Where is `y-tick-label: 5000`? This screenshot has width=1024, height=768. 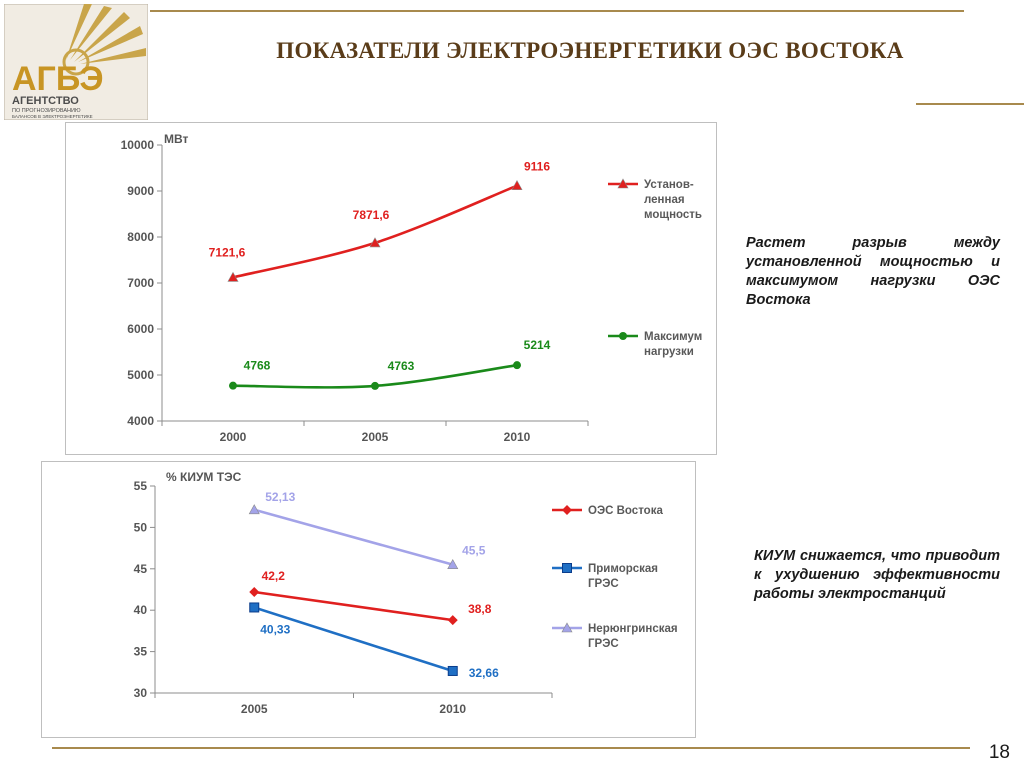 y-tick-label: 5000 is located at coordinates (140, 375).